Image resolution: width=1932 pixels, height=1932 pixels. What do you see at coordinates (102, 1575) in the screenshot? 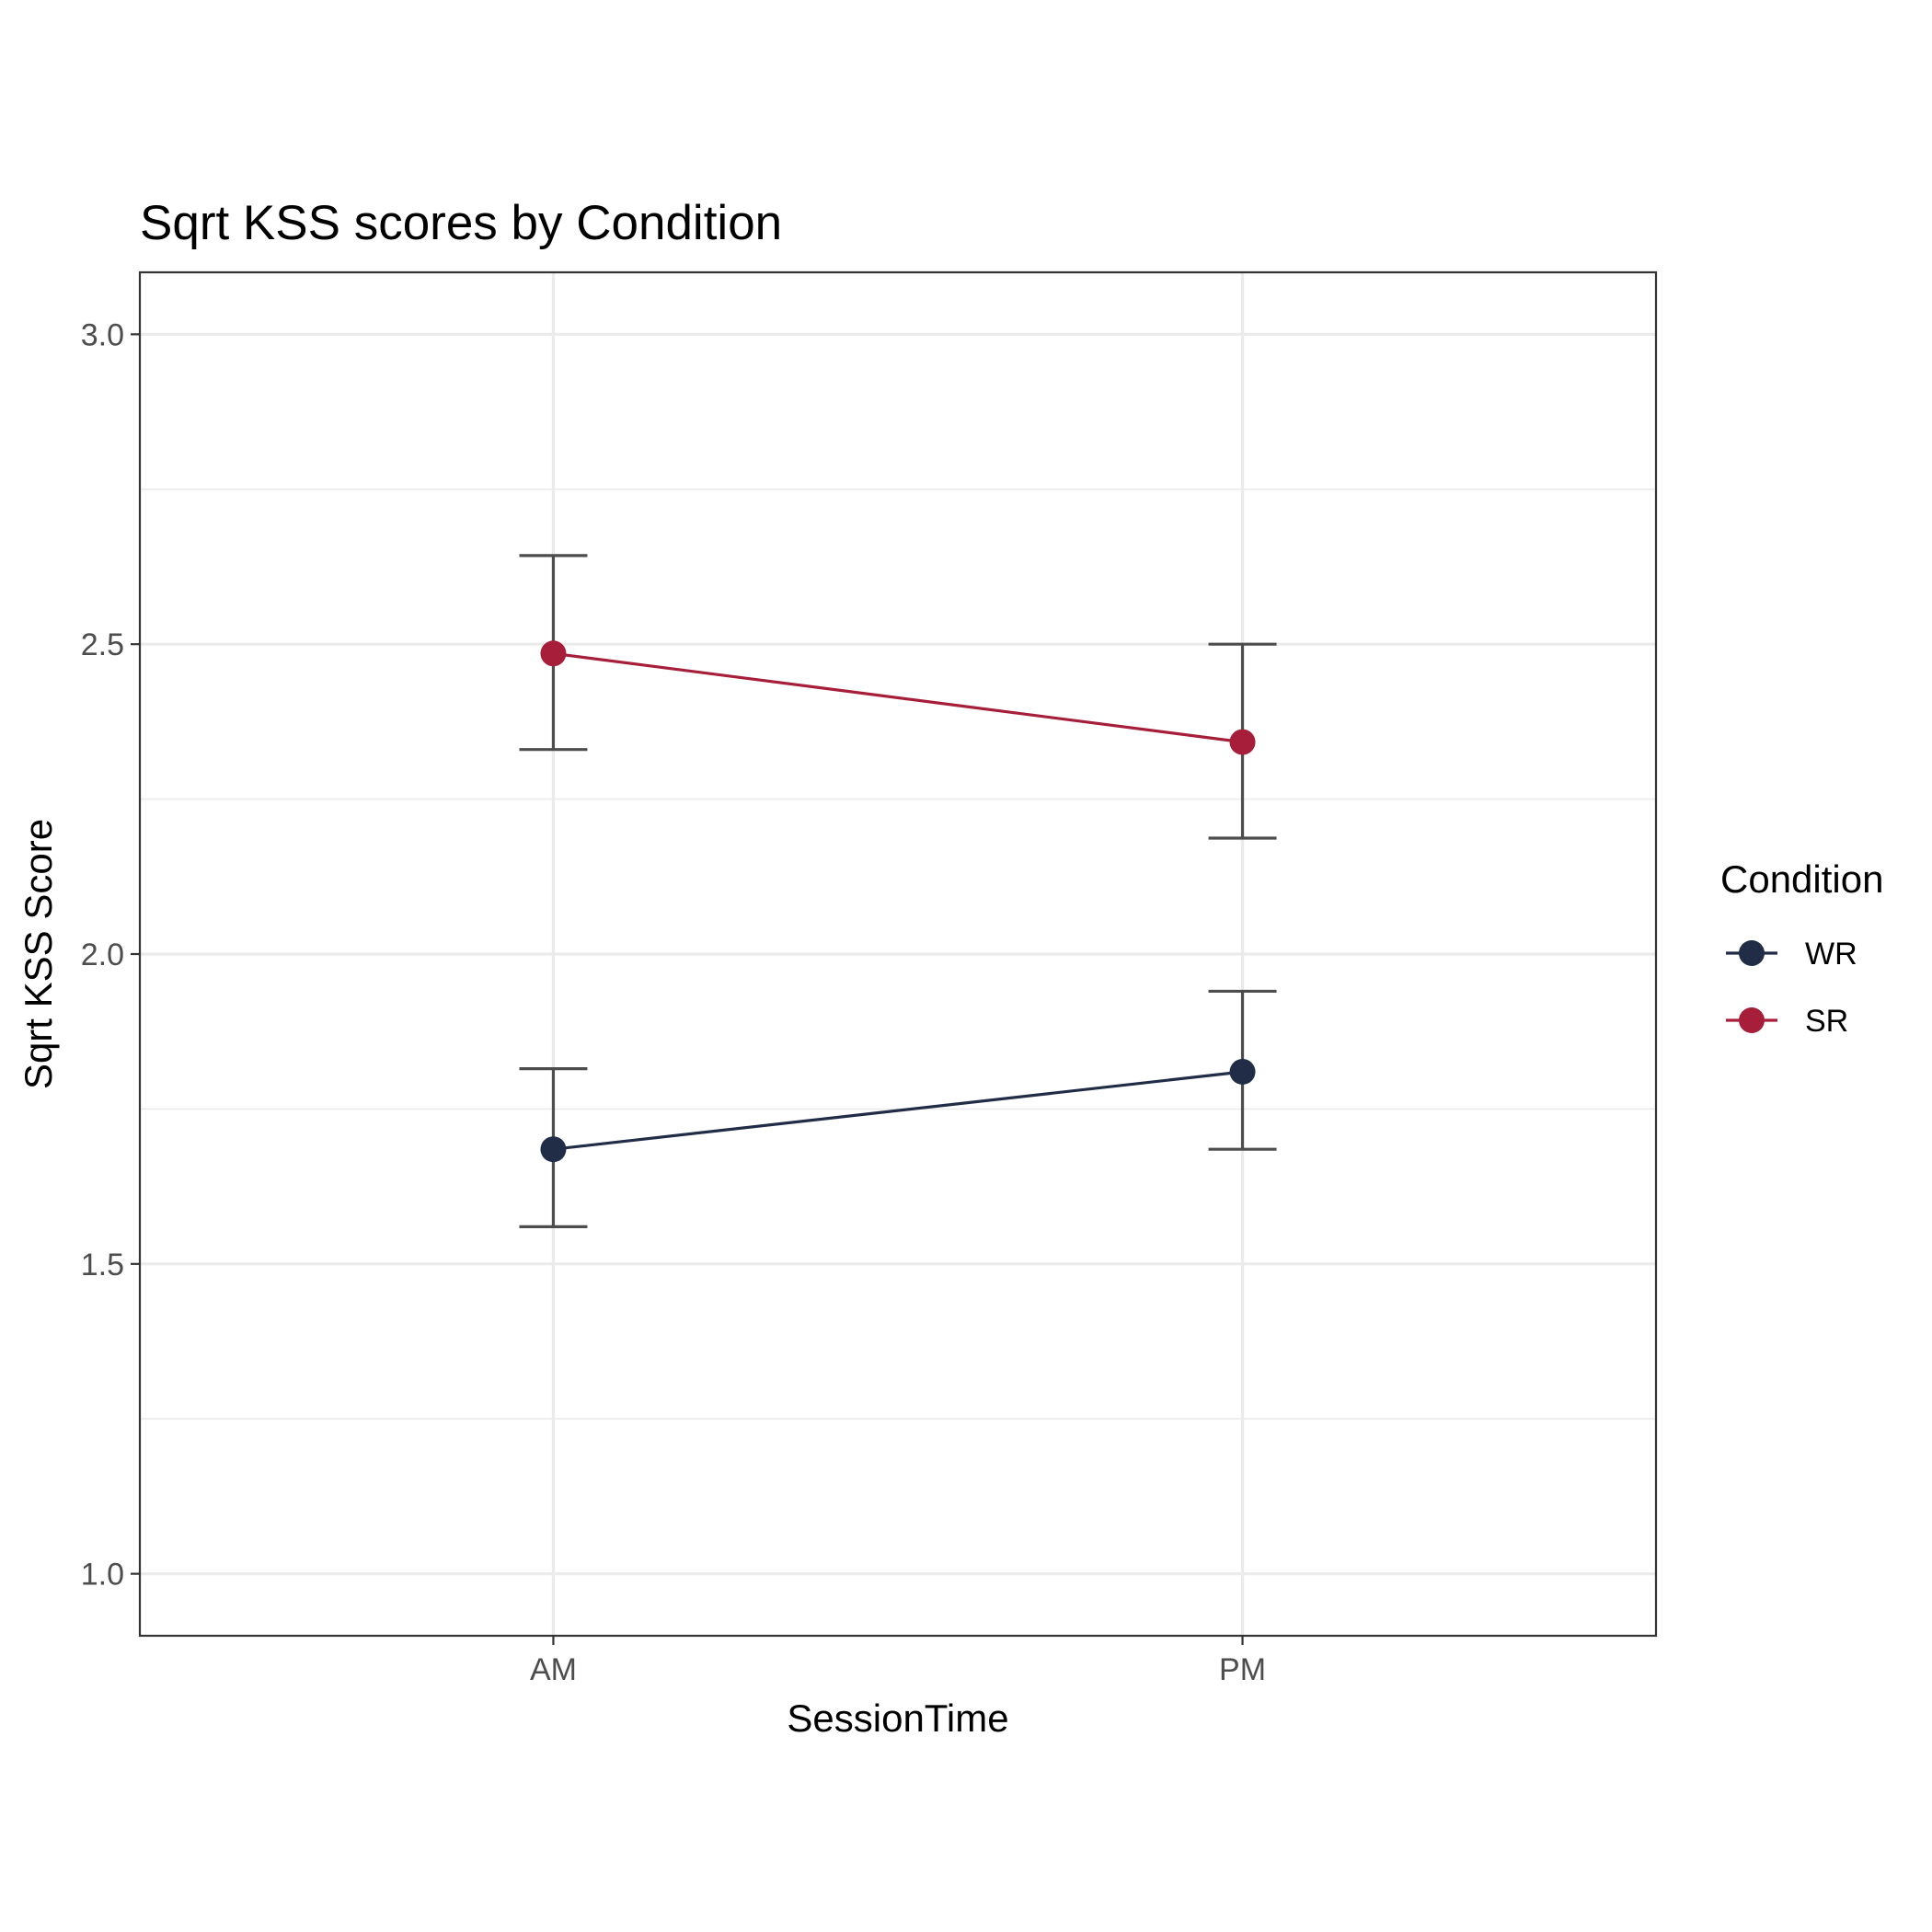
I see `y-tick-label: 1.0` at bounding box center [102, 1575].